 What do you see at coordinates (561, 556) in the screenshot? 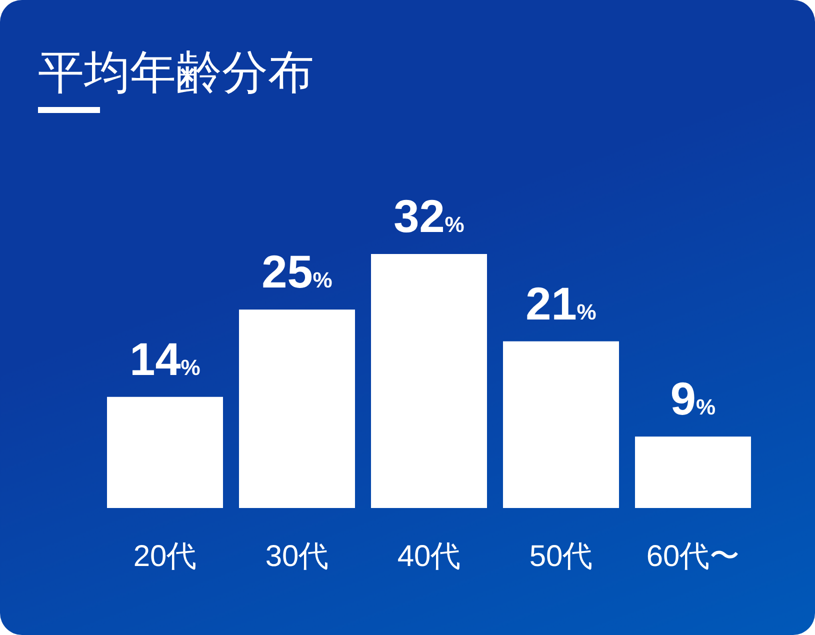
I see `x-tick-label: 50代` at bounding box center [561, 556].